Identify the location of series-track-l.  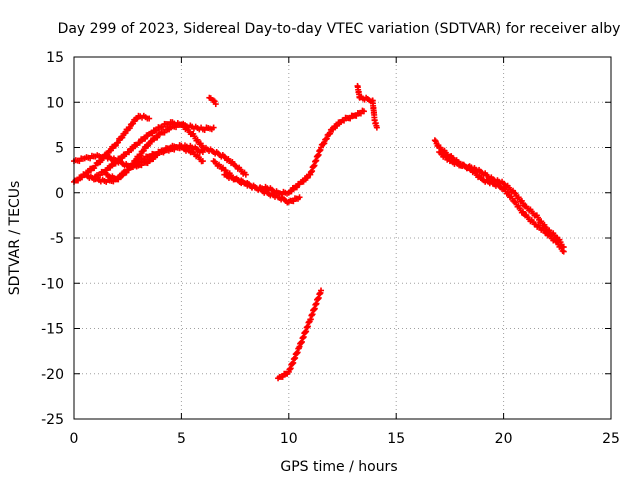
(501, 200).